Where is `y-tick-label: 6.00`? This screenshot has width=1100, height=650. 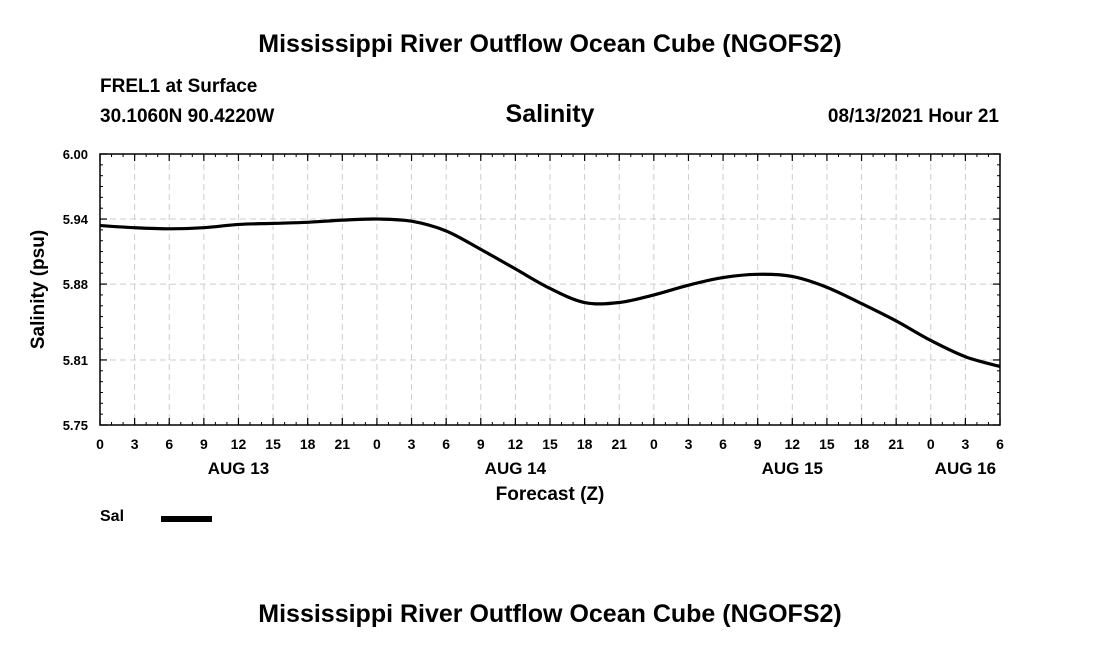 y-tick-label: 6.00 is located at coordinates (75, 154).